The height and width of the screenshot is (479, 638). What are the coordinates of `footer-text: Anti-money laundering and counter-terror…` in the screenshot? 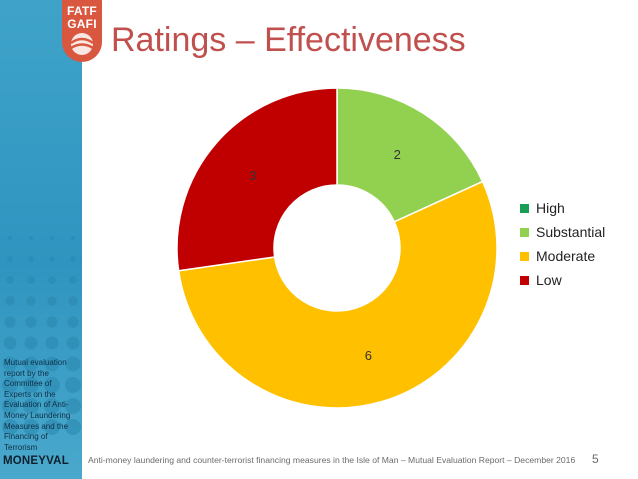 It's located at (332, 460).